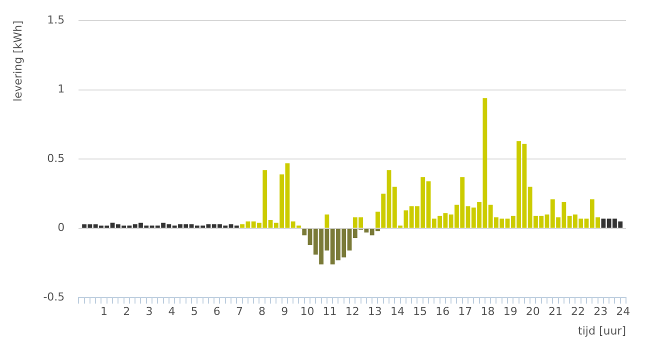 The image size is (648, 346). Describe the element at coordinates (61, 89) in the screenshot. I see `y-tick-label: 1` at that location.